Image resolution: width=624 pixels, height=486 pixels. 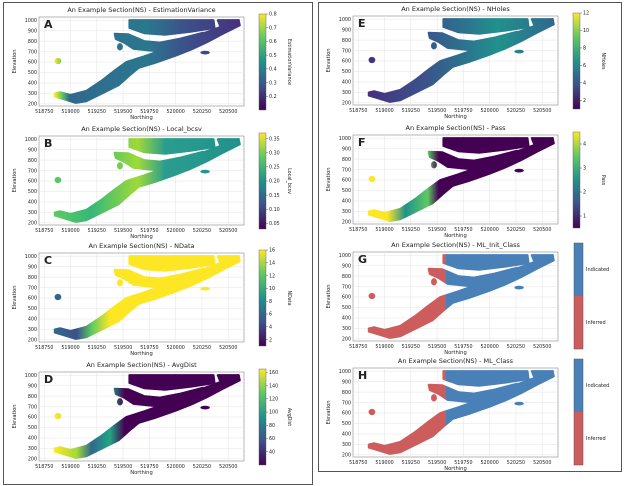 I want to click on colorbar-tick-label: 10, so click(x=586, y=31).